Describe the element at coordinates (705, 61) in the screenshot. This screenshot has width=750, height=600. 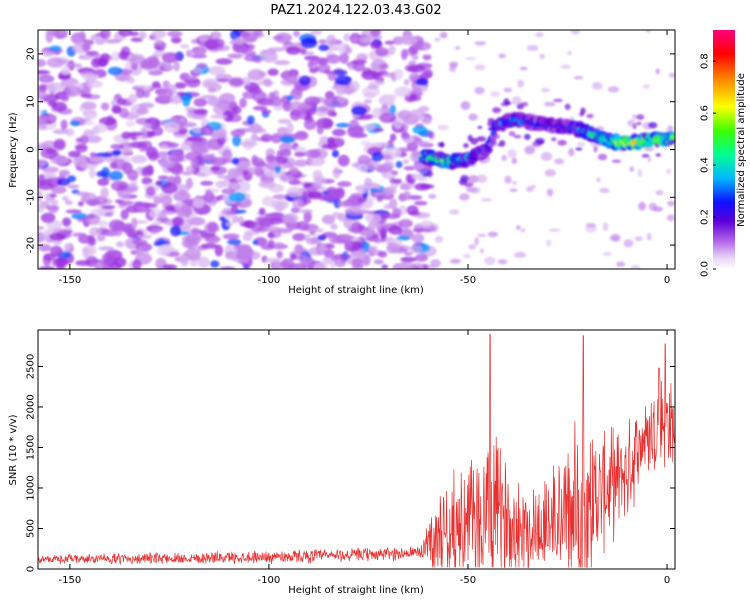
I see `colorbar-tick-label: 0.8` at that location.